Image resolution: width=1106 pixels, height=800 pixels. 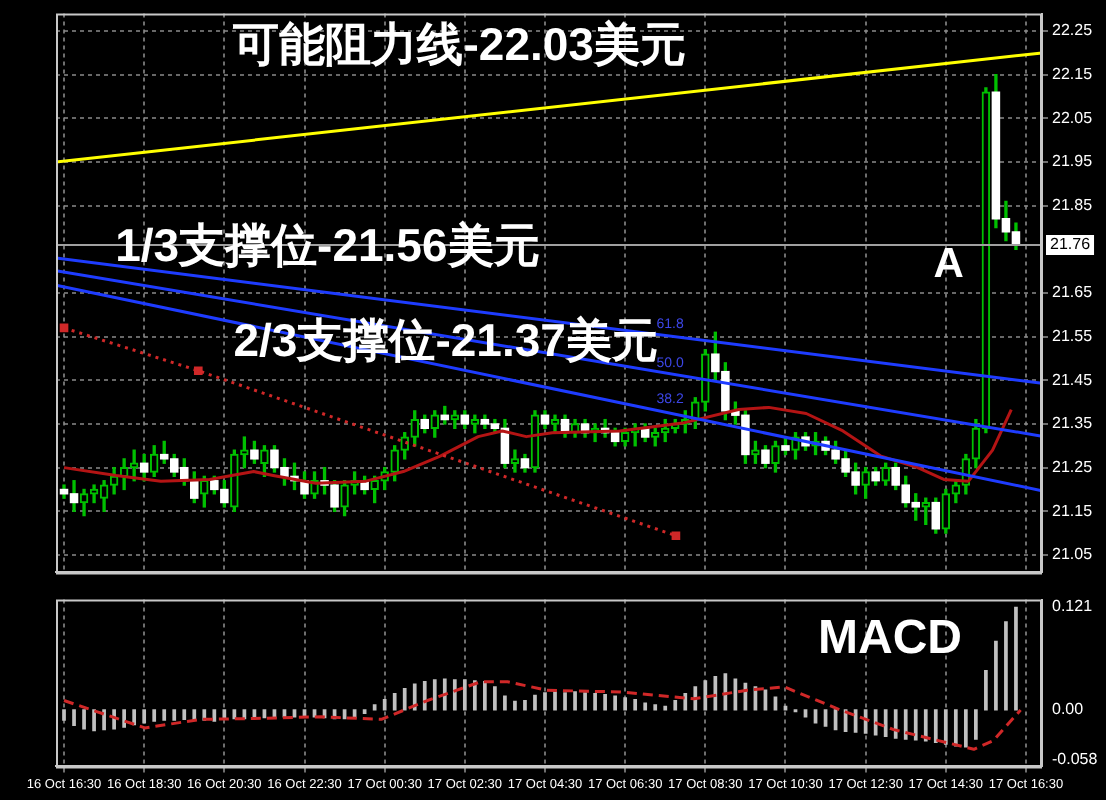 What do you see at coordinates (1073, 554) in the screenshot?
I see `y-tick-label: 21.05` at bounding box center [1073, 554].